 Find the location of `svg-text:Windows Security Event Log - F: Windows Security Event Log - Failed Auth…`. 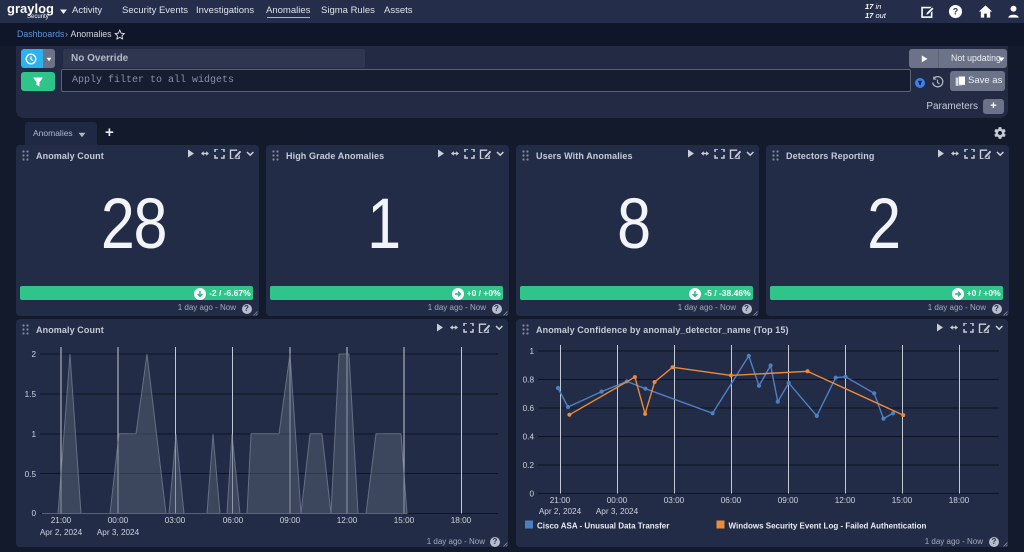

svg-text:Windows Security Event Log - F: Windows Security Event Log - Failed Auth… is located at coordinates (828, 526).